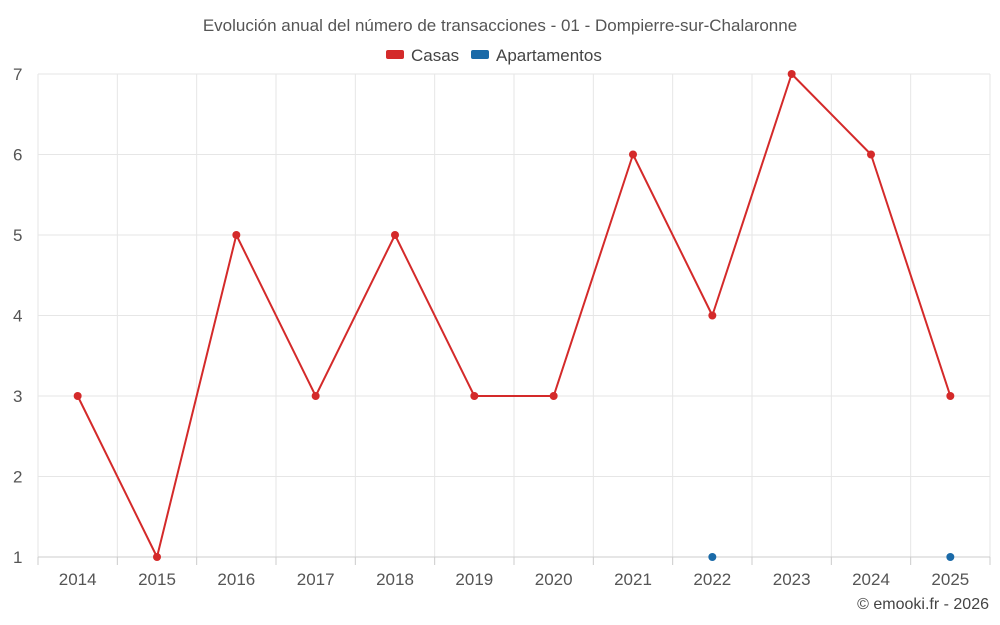 The width and height of the screenshot is (1000, 625). I want to click on x-tick-label: 2025, so click(950, 579).